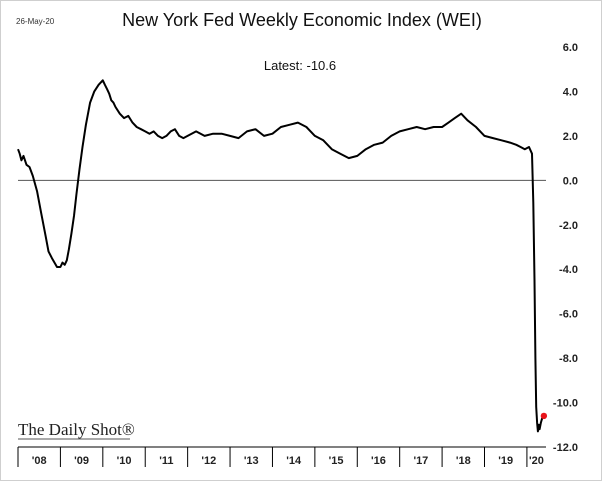  Describe the element at coordinates (124, 461) in the screenshot. I see `x-tick-label: '10` at that location.